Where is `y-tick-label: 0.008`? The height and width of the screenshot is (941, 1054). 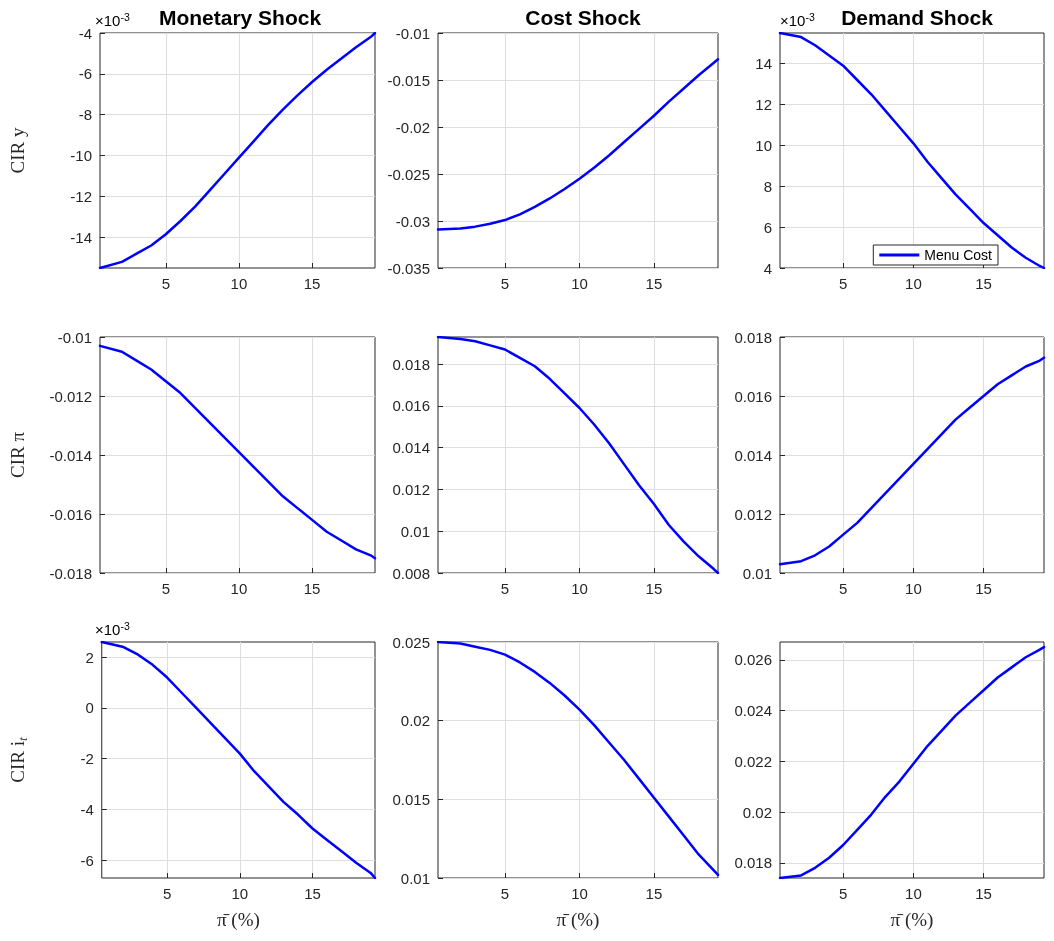
y-tick-label: 0.008 is located at coordinates (411, 573).